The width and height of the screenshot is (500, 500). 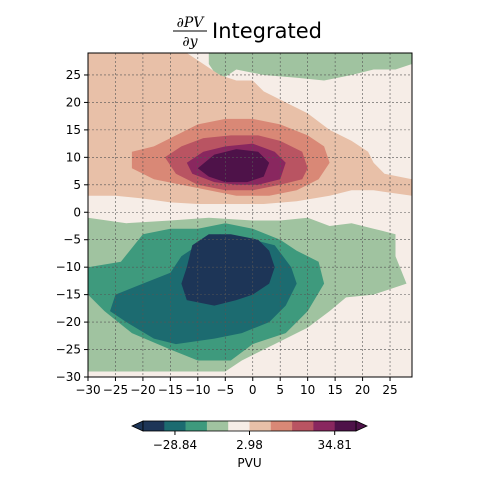 I want to click on x-tick-label: 25, so click(x=389, y=390).